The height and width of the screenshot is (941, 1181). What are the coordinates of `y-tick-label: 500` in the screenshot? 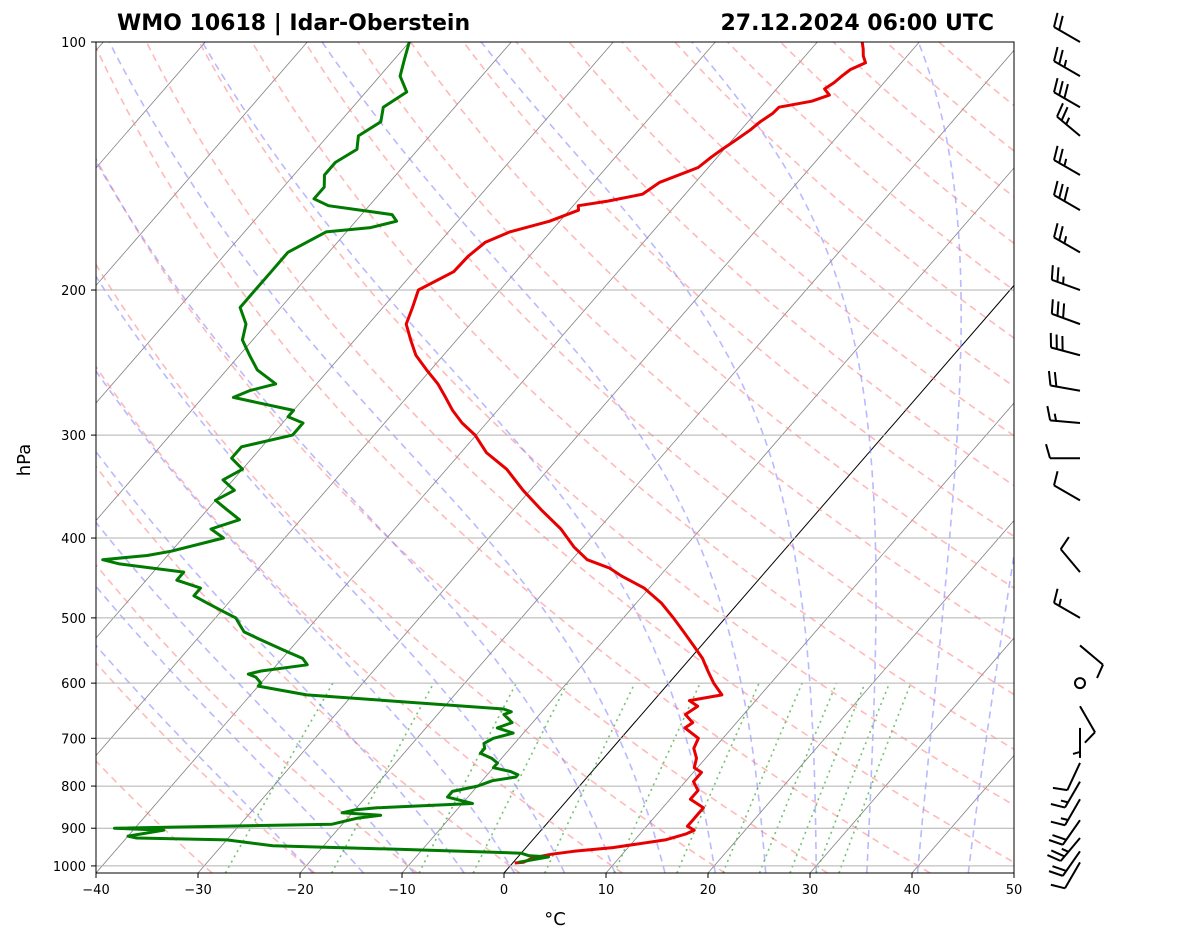 It's located at (73, 619).